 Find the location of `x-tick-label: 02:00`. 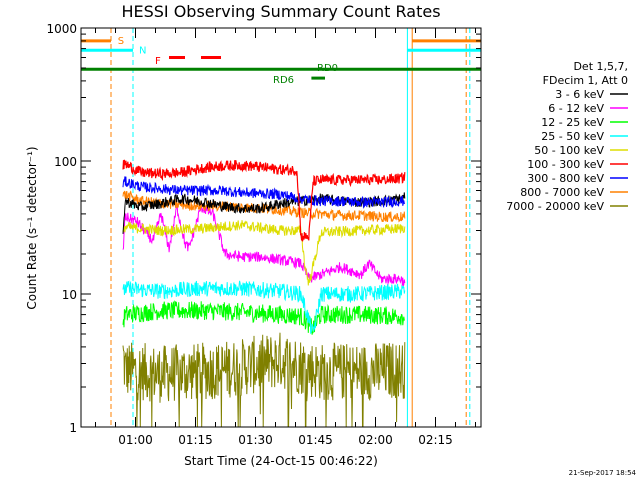

x-tick-label: 02:00 is located at coordinates (375, 440).